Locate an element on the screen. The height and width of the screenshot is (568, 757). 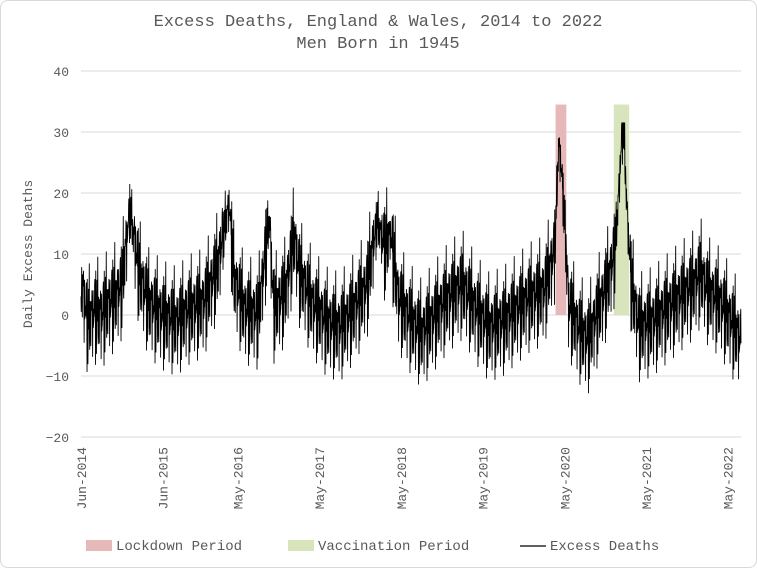
legend-label-excess-deaths: Excess Deaths is located at coordinates (604, 547).